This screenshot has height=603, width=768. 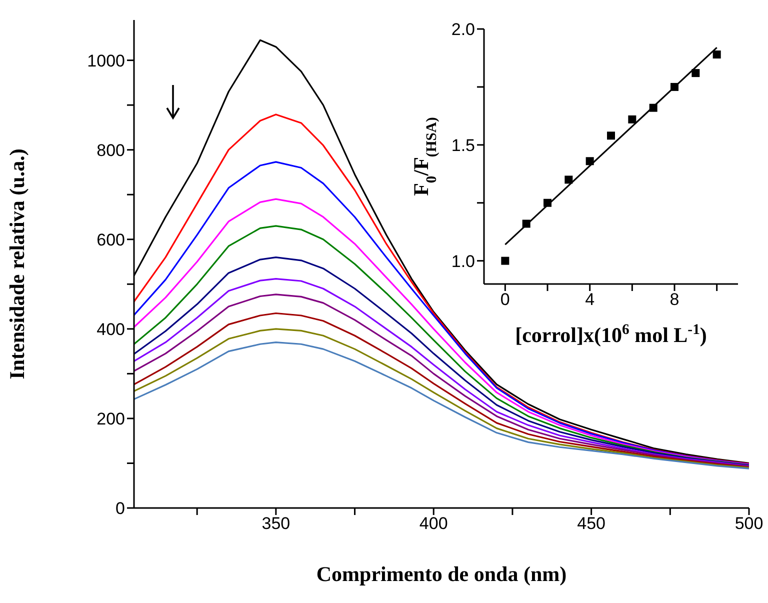 I want to click on y-axis-title: Intensidade relativa (u.a.), so click(x=17, y=264).